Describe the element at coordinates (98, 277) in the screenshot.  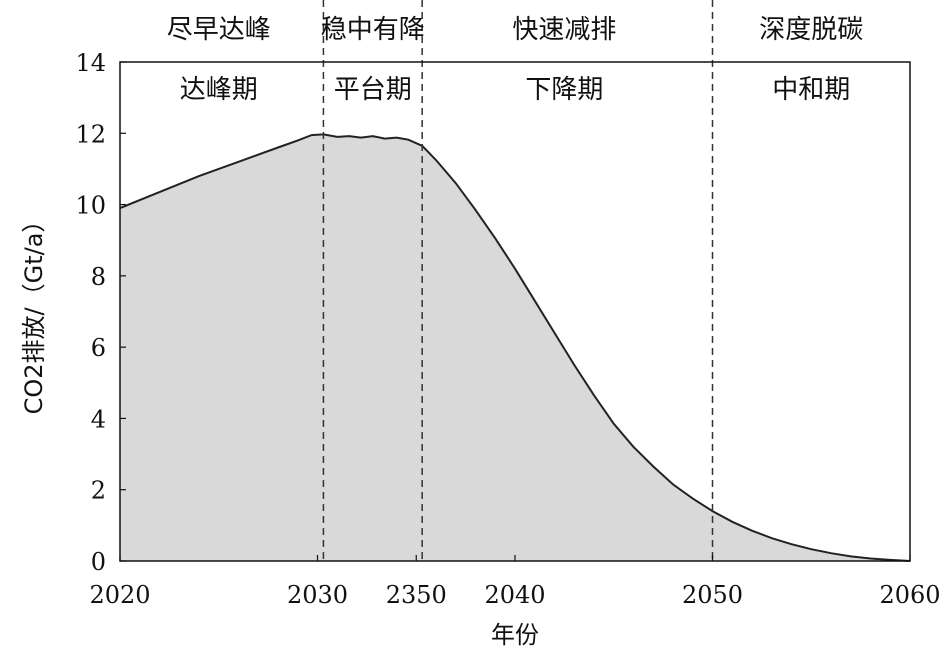
I see `y-tick-label-4: 8` at that location.